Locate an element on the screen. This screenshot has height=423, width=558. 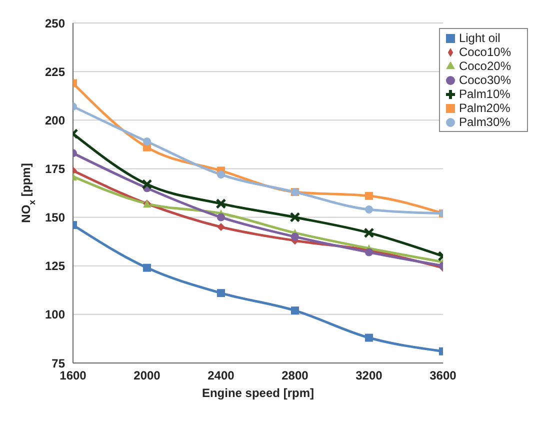
x-tick-label: 2400 is located at coordinates (221, 375).